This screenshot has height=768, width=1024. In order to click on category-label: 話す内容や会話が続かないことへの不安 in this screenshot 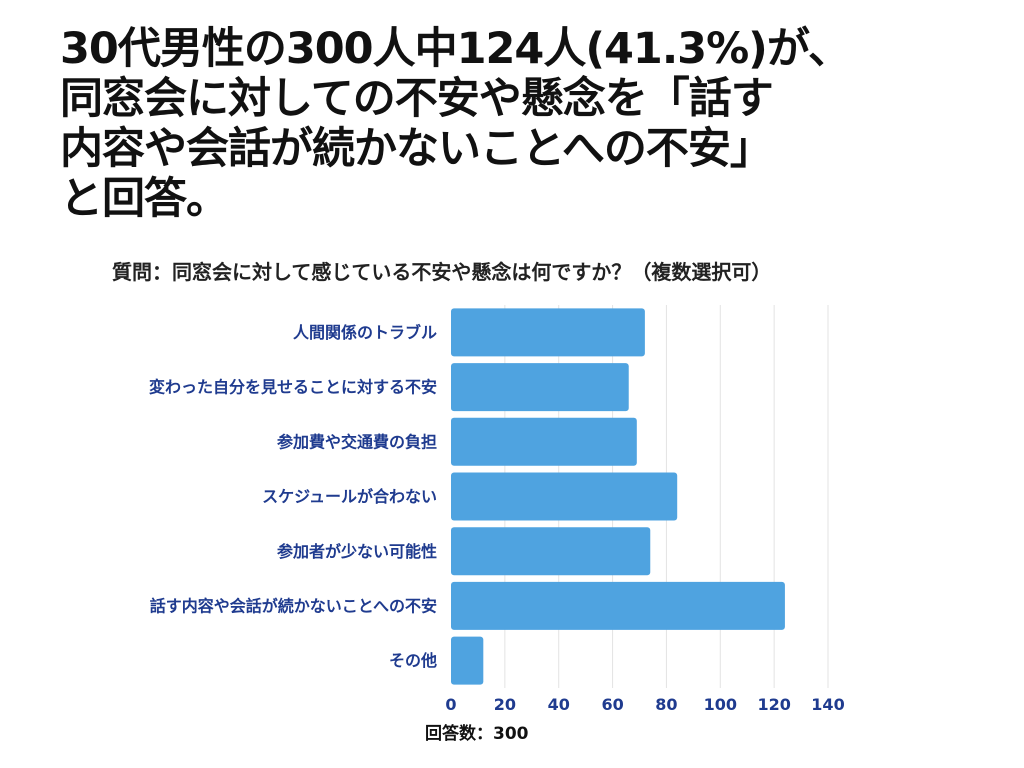, I will do `click(293, 606)`.